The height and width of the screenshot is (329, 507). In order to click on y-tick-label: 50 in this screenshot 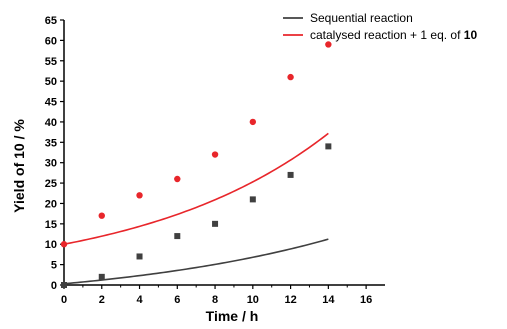, I will do `click(51, 82)`.